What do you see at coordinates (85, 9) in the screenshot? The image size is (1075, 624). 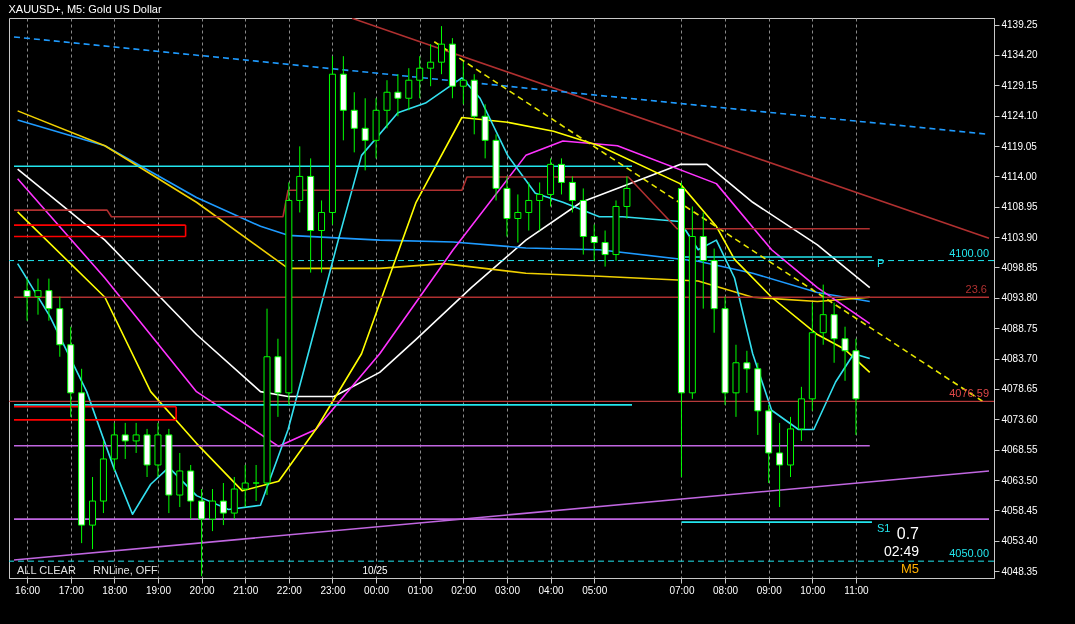 I see `chart-title: XAUUSD+, M5: Gold US Dollar` at bounding box center [85, 9].